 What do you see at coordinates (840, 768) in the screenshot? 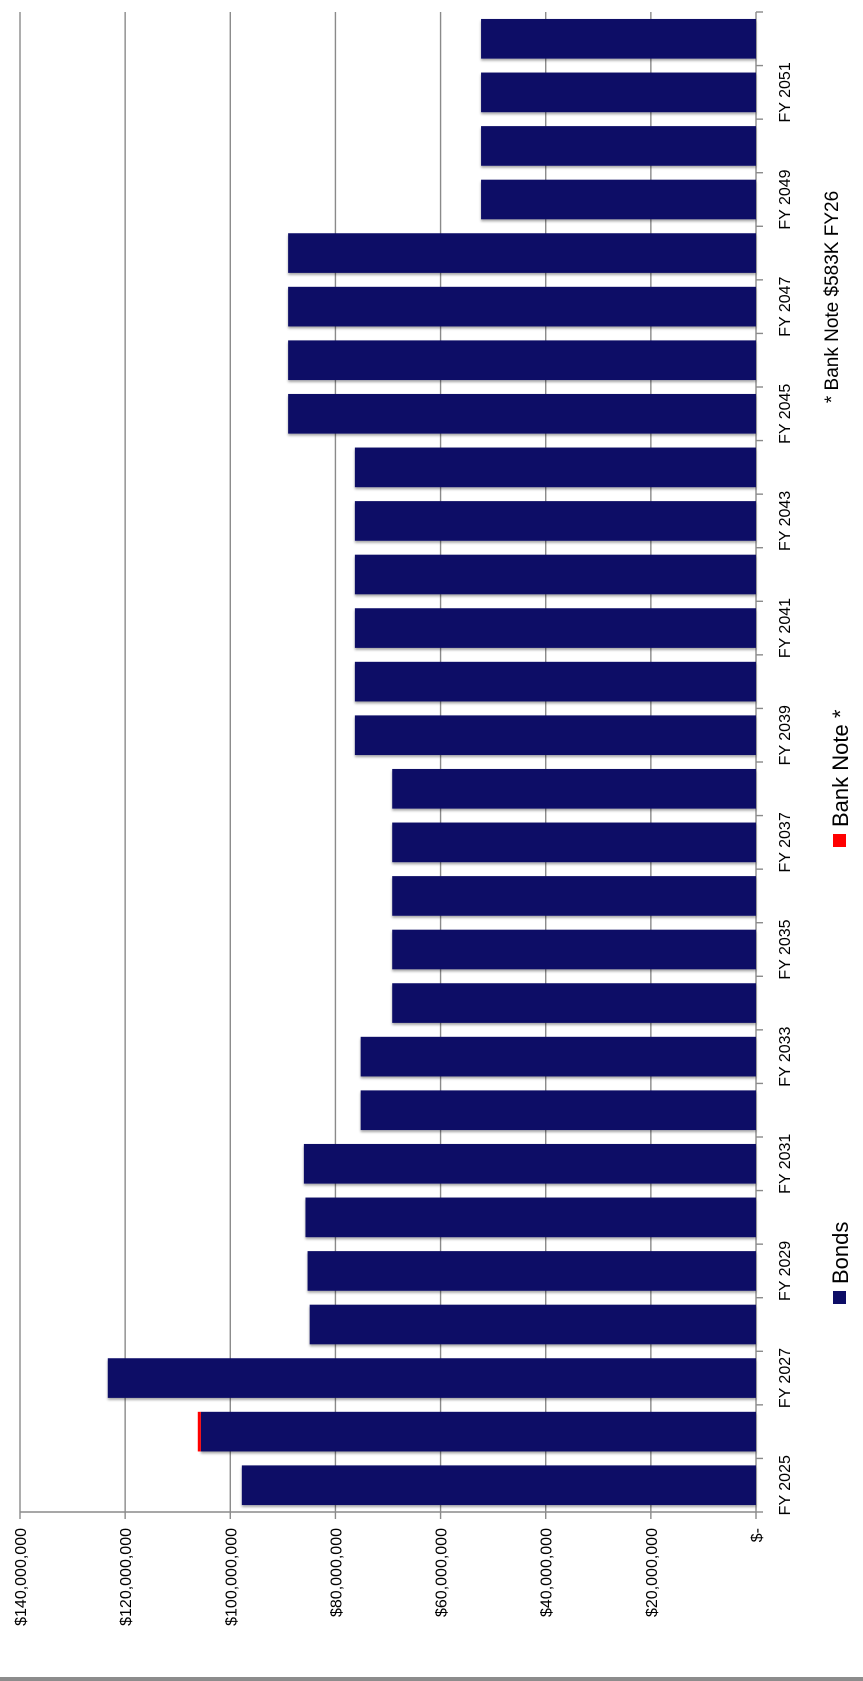
I see `legend-label: Bank Note *` at bounding box center [840, 768].